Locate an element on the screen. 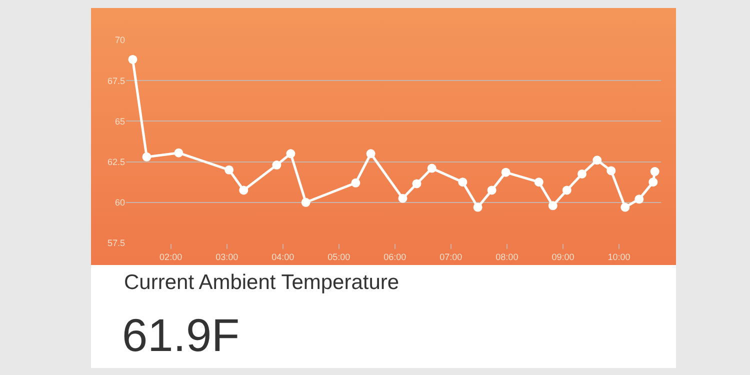 The image size is (750, 375). y-tick-label: 57.5 is located at coordinates (116, 243).